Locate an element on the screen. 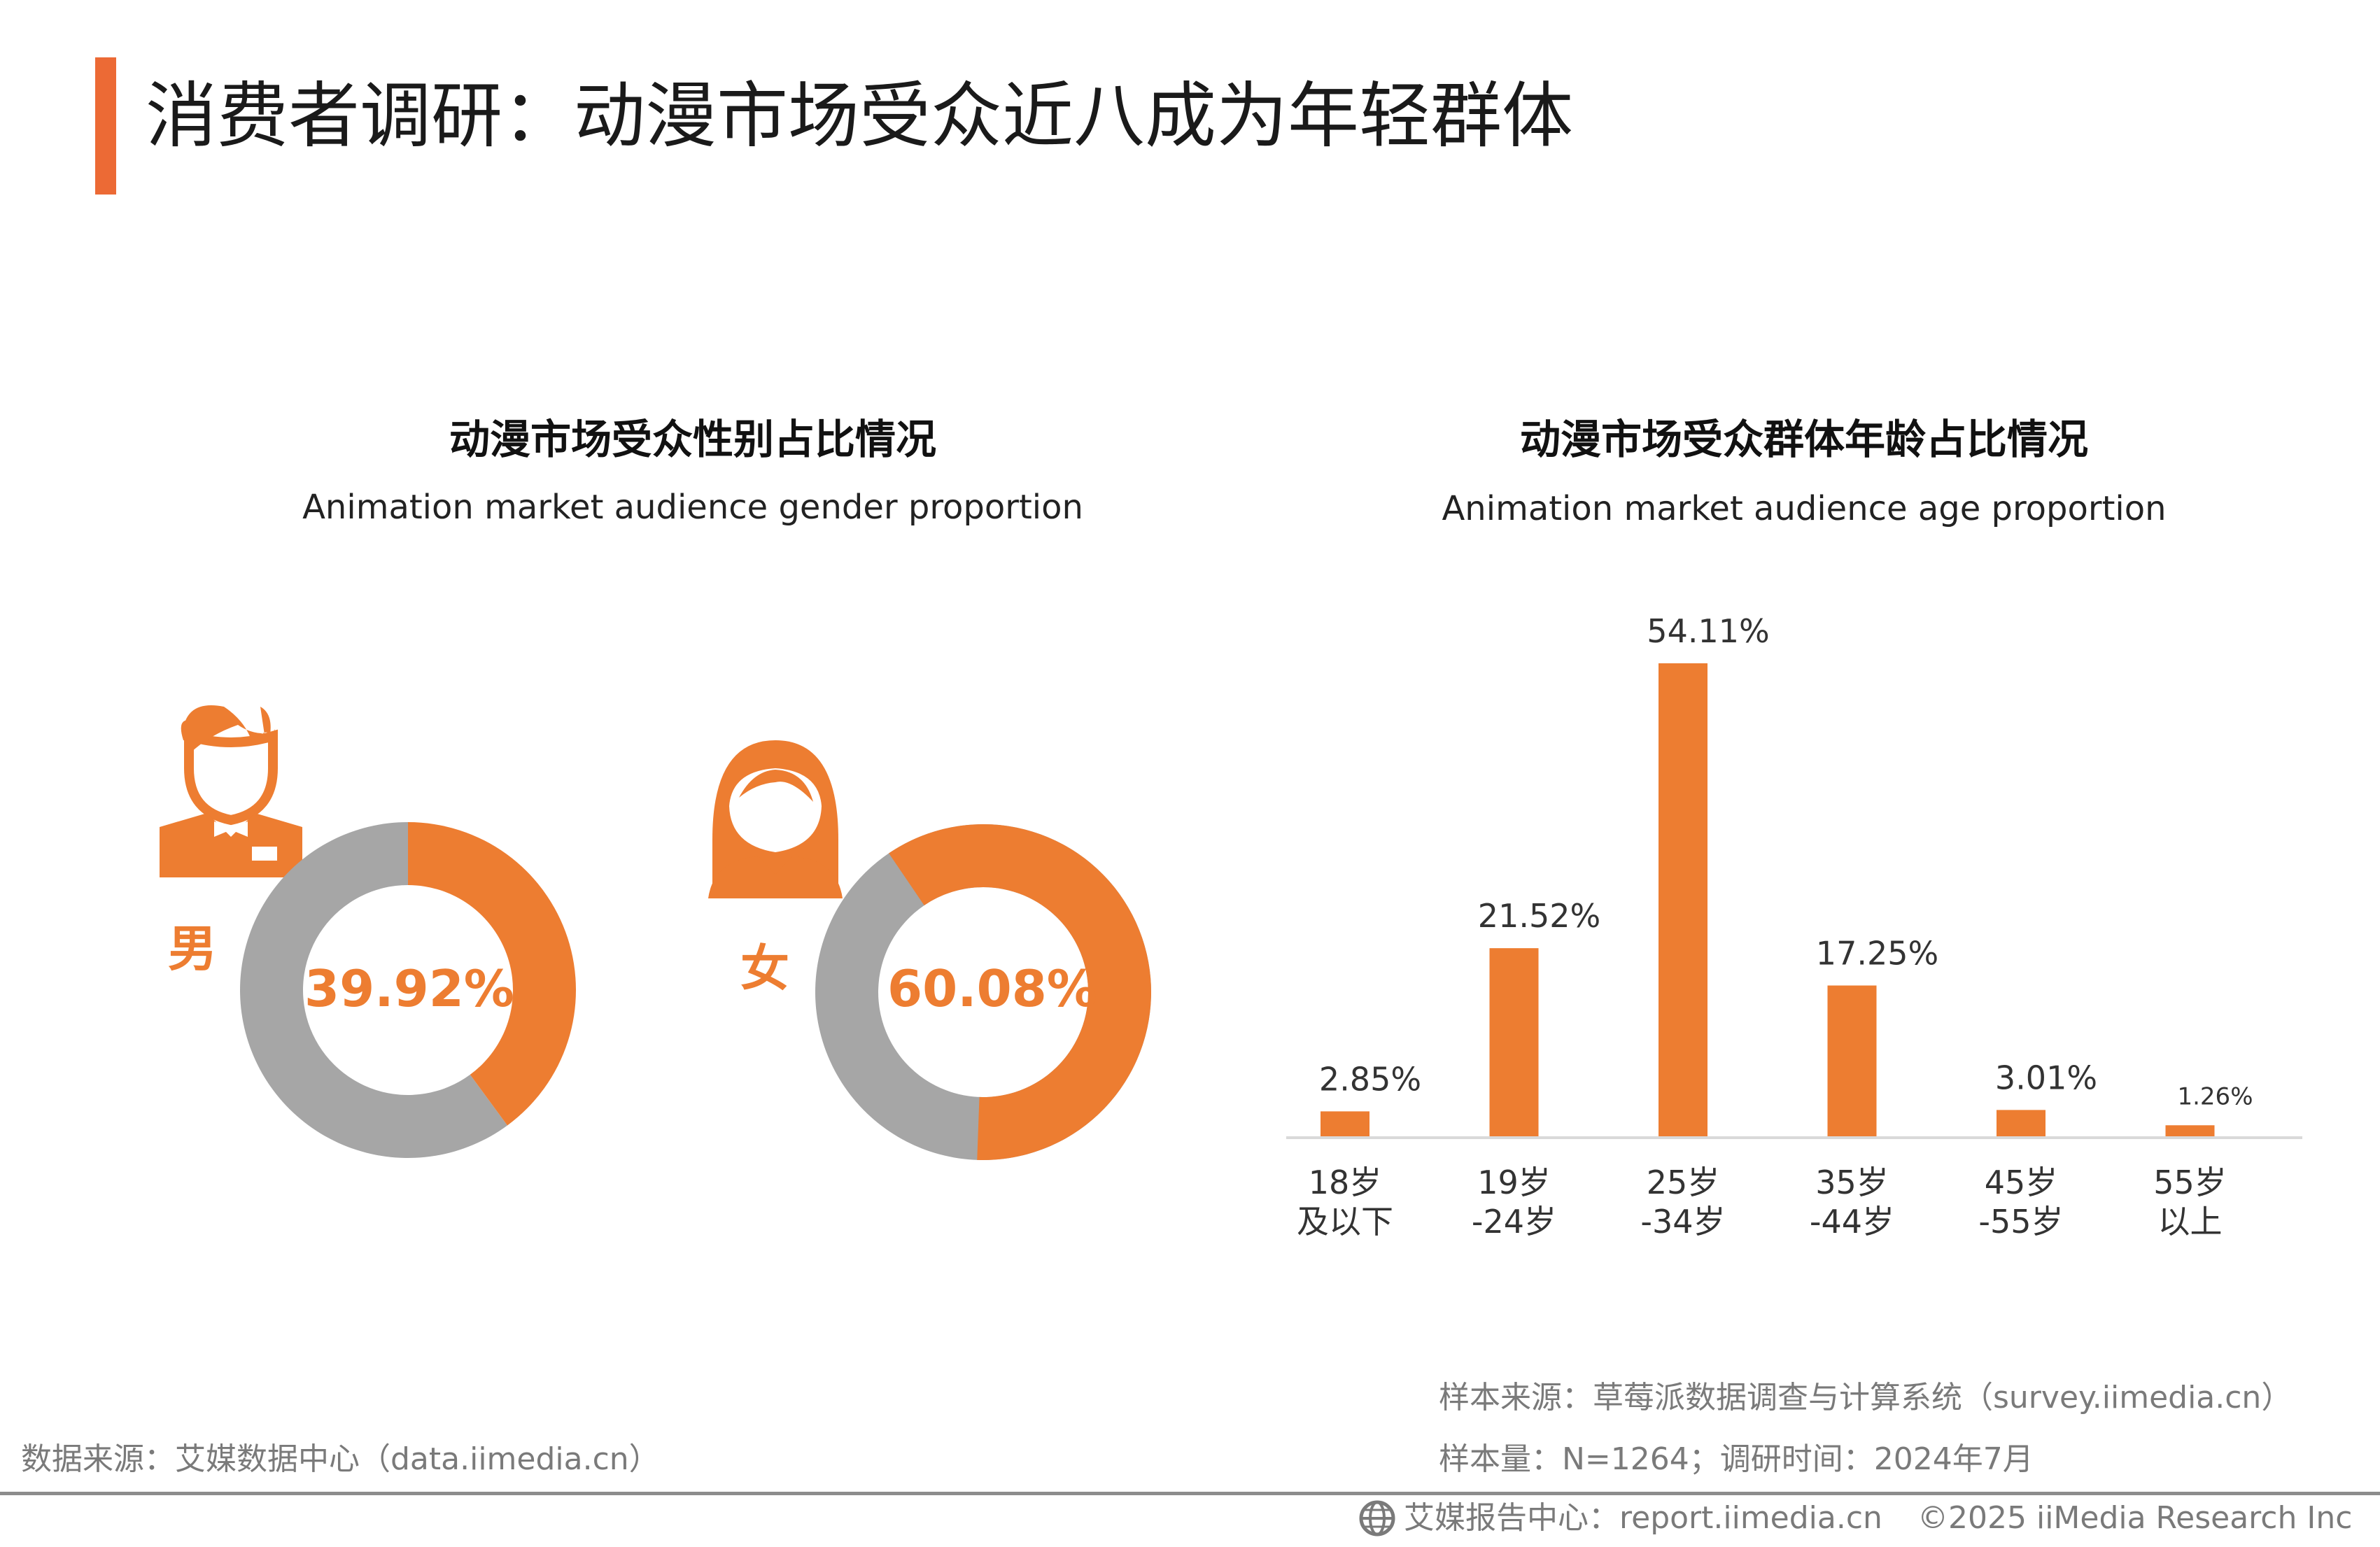 Image resolution: width=2380 pixels, height=1547 pixels. female-percentage: 60.08% is located at coordinates (992, 989).